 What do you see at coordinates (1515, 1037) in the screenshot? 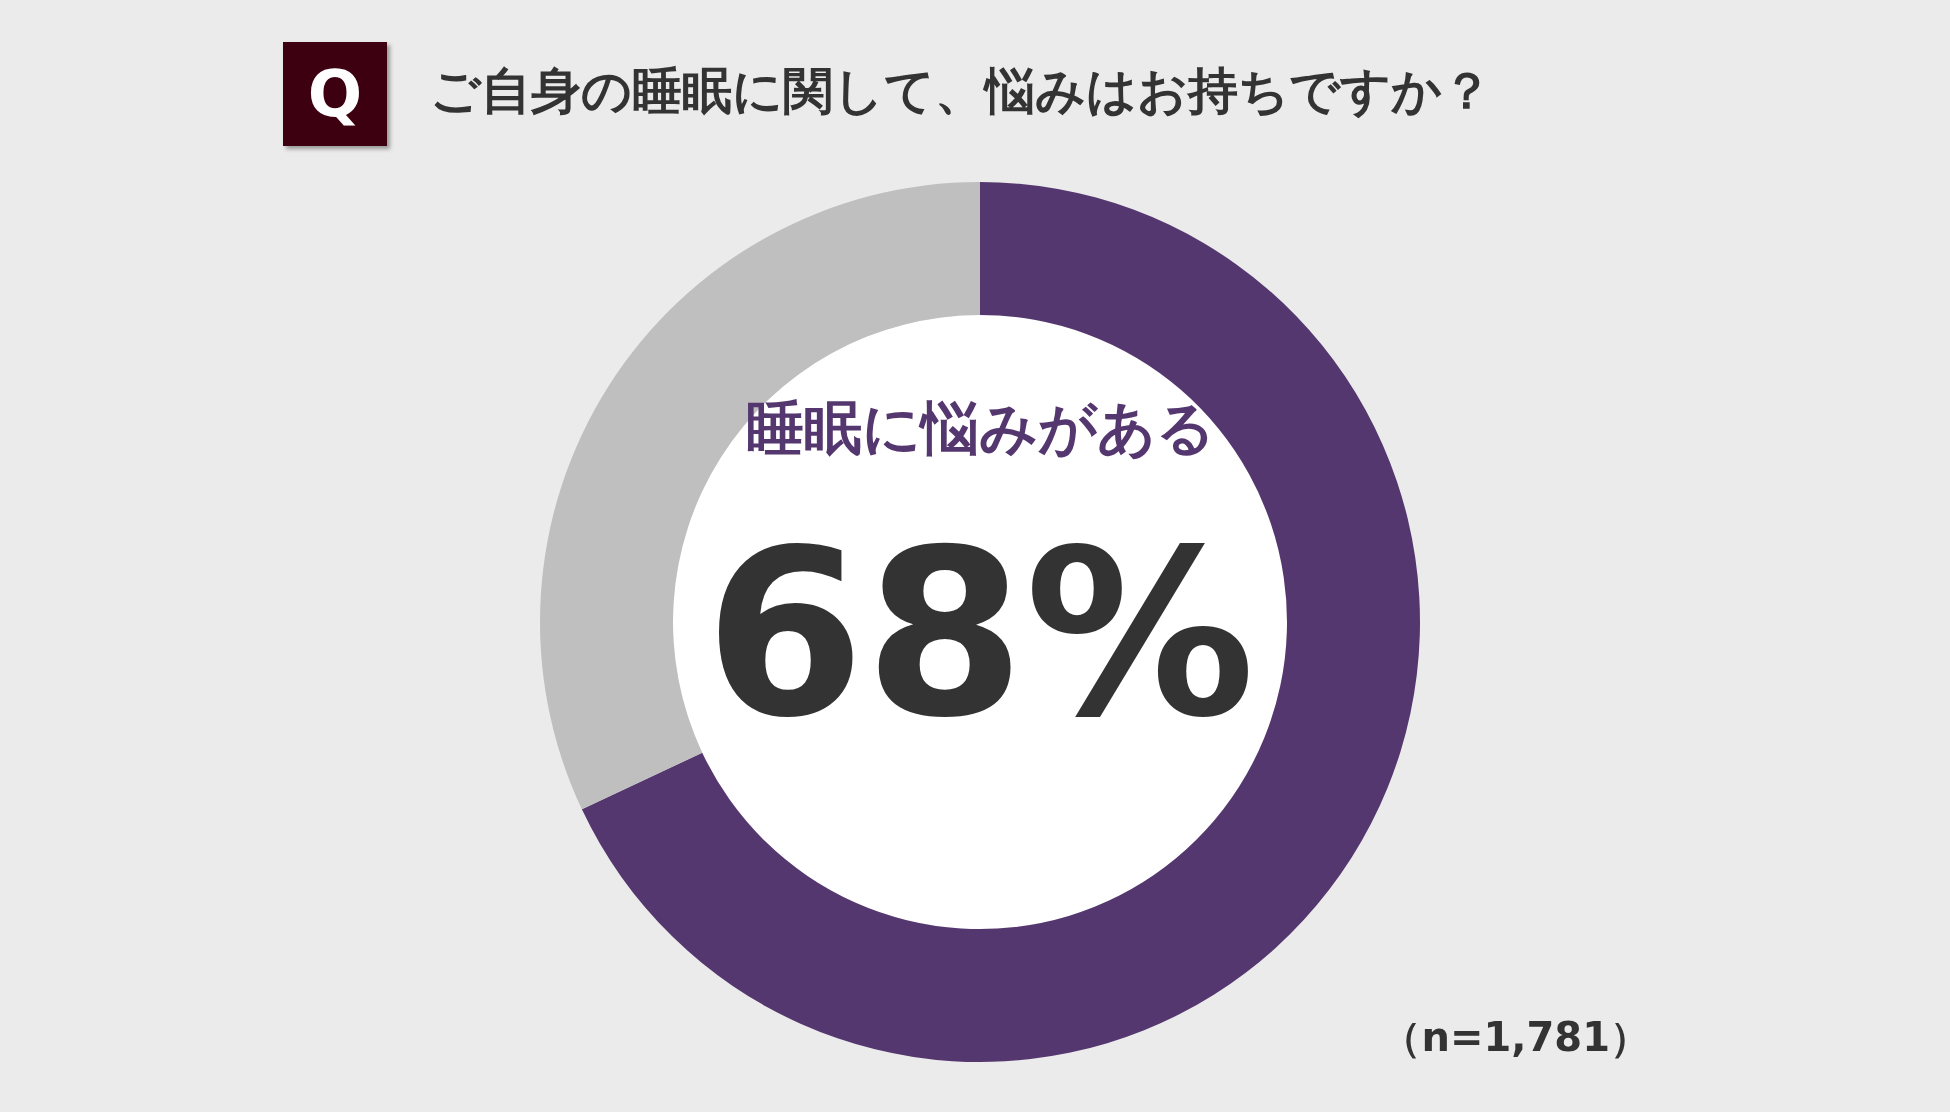
I see `text: （n=1,781）` at bounding box center [1515, 1037].